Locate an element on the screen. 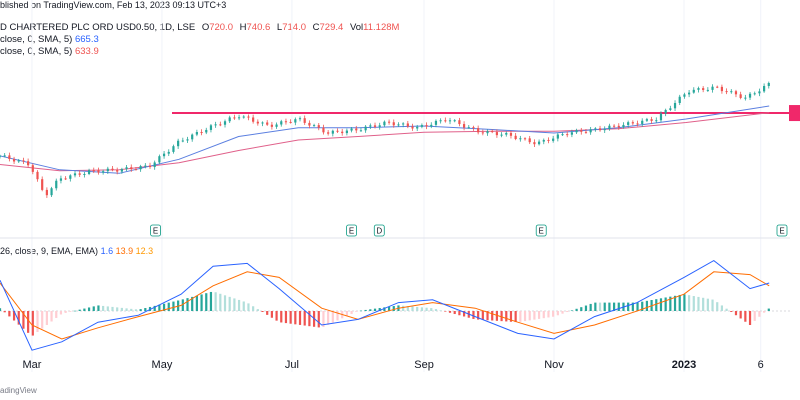 The image size is (800, 400). event-letter: E is located at coordinates (781, 231).